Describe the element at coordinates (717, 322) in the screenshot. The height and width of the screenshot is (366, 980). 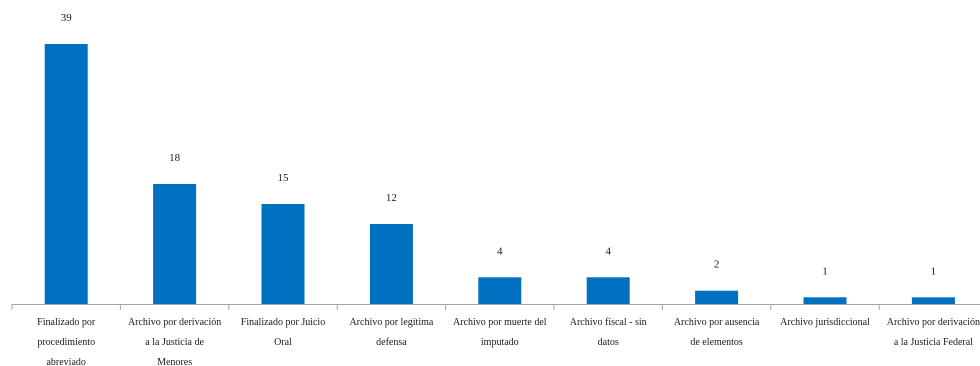
I see `category-label-line: Archivo por ausencia` at that location.